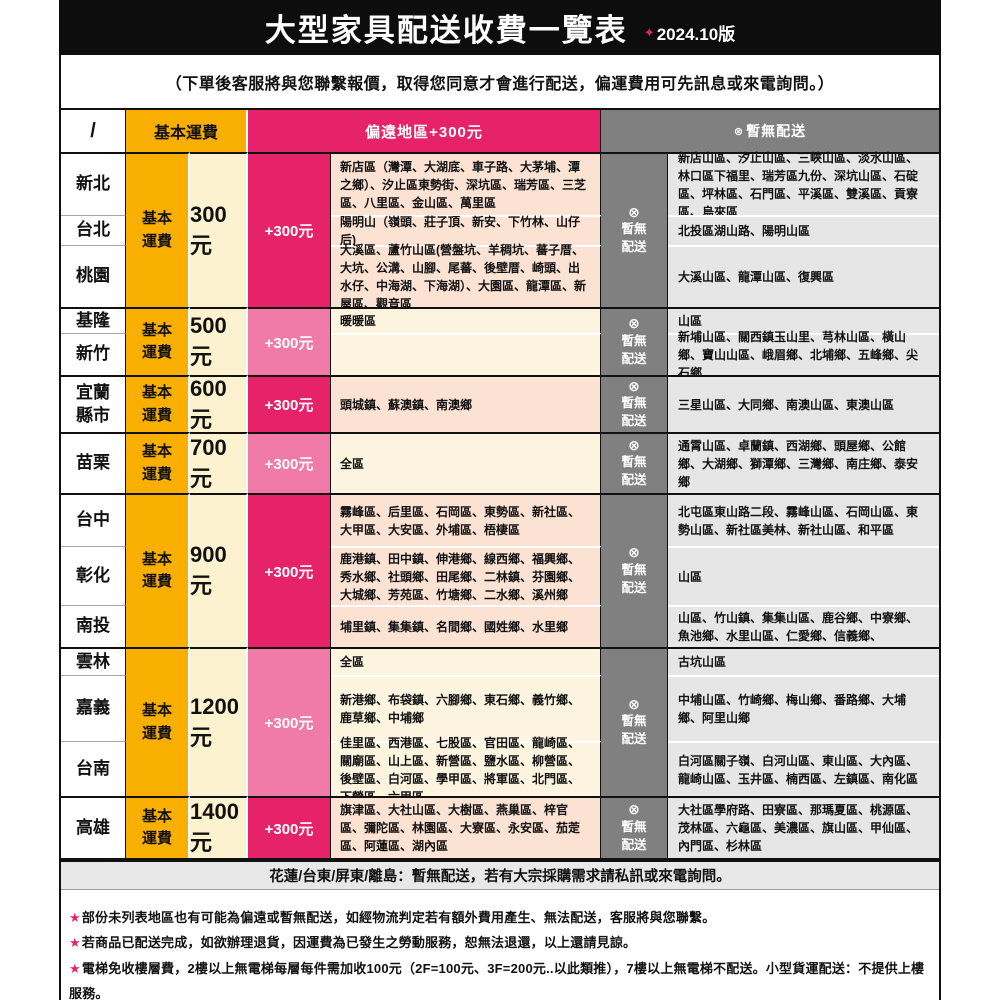 This screenshot has width=1000, height=1000. What do you see at coordinates (446, 30) in the screenshot?
I see `page-title: 大型家具配送收費一覽表` at bounding box center [446, 30].